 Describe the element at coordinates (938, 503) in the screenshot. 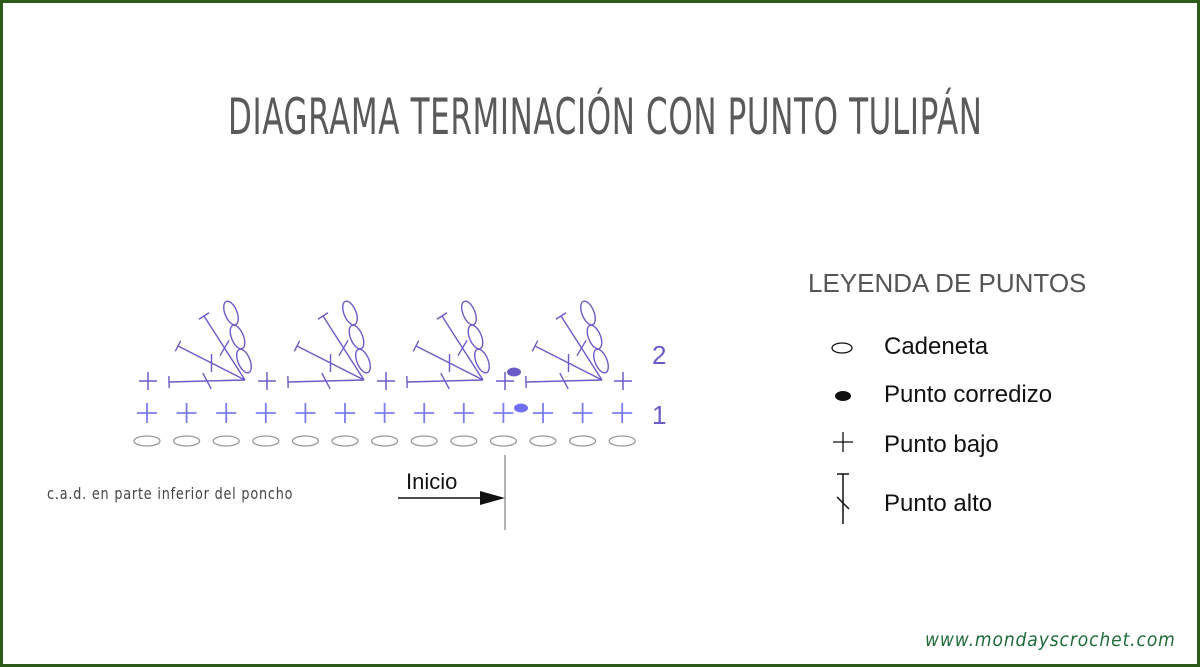

I see `legend-double-crochet: Punto alto` at that location.